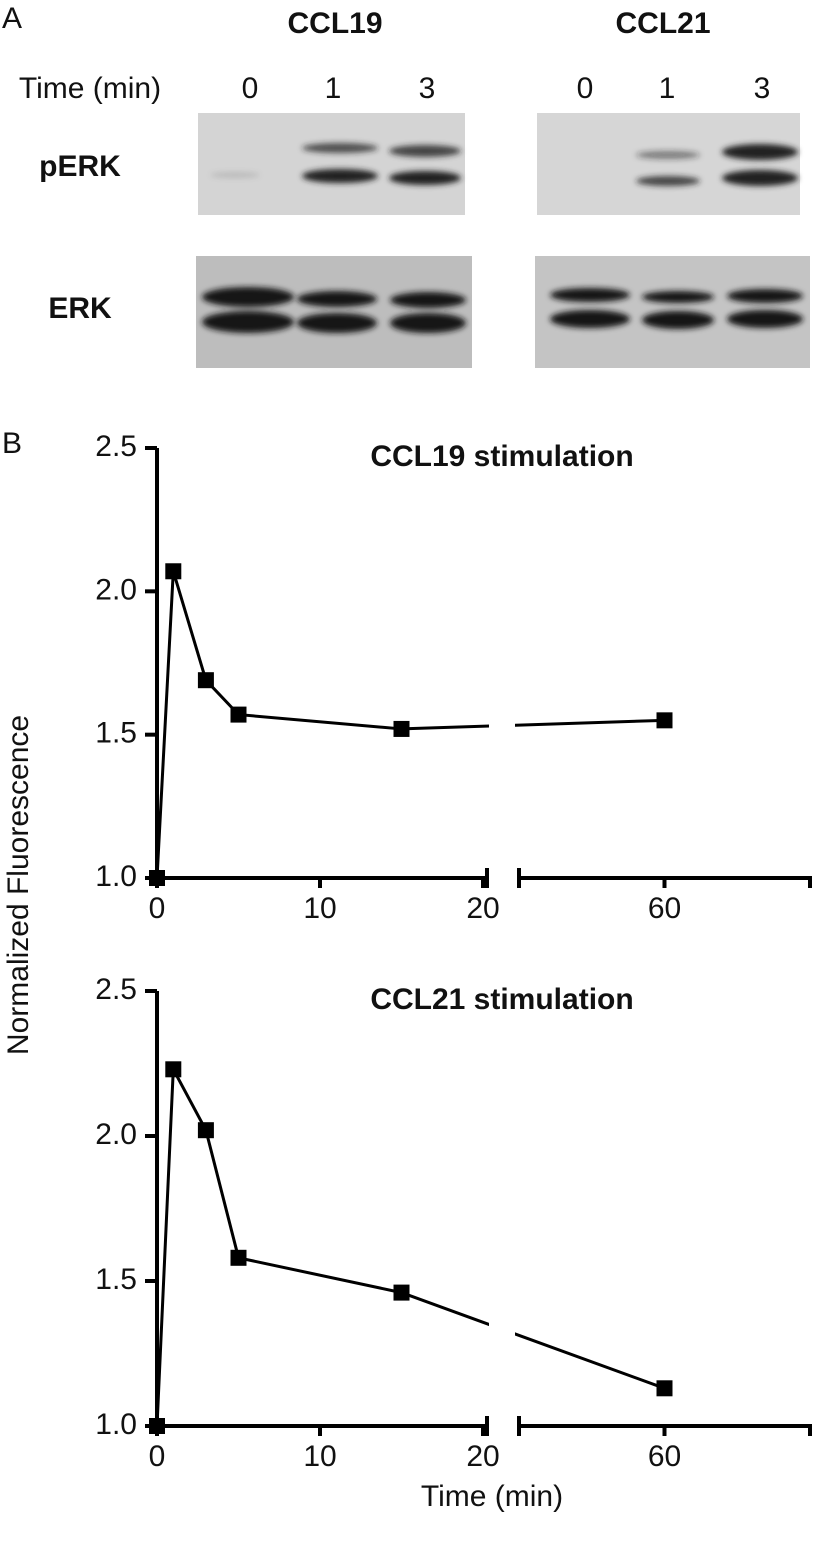 The height and width of the screenshot is (1543, 816). I want to click on group-label: CCL21, so click(662, 23).